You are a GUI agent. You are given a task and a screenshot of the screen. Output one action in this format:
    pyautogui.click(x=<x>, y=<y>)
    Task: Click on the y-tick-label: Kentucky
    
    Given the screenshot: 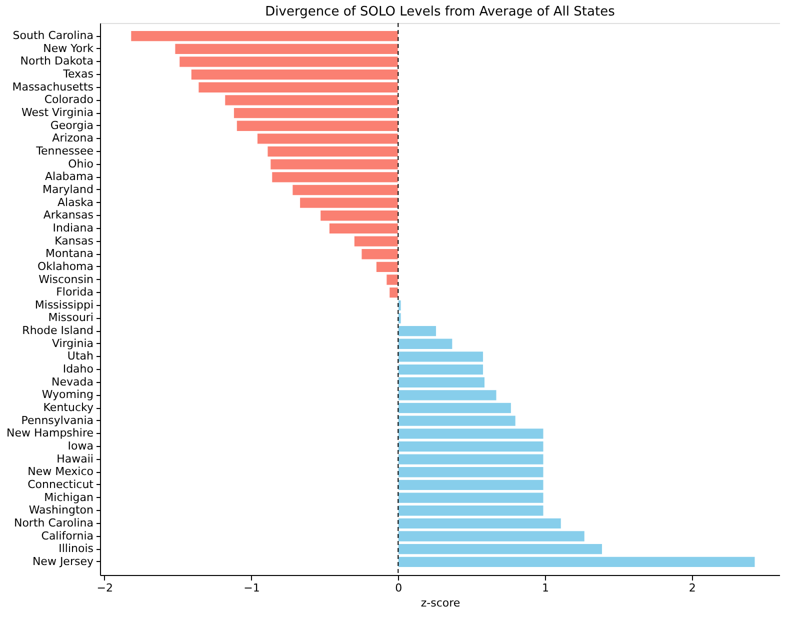 What is the action you would take?
    pyautogui.click(x=68, y=407)
    